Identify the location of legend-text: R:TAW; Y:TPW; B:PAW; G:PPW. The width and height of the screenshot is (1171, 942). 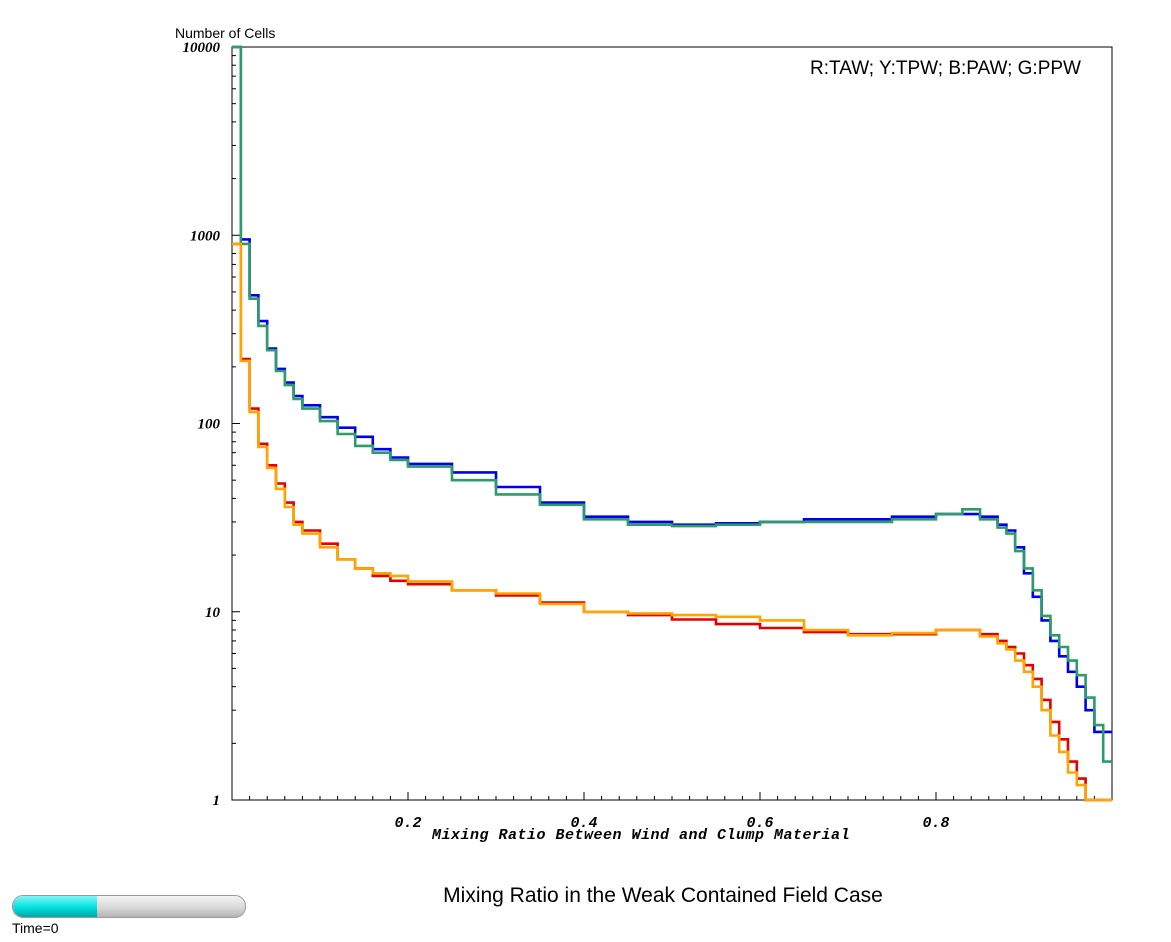
(945, 68).